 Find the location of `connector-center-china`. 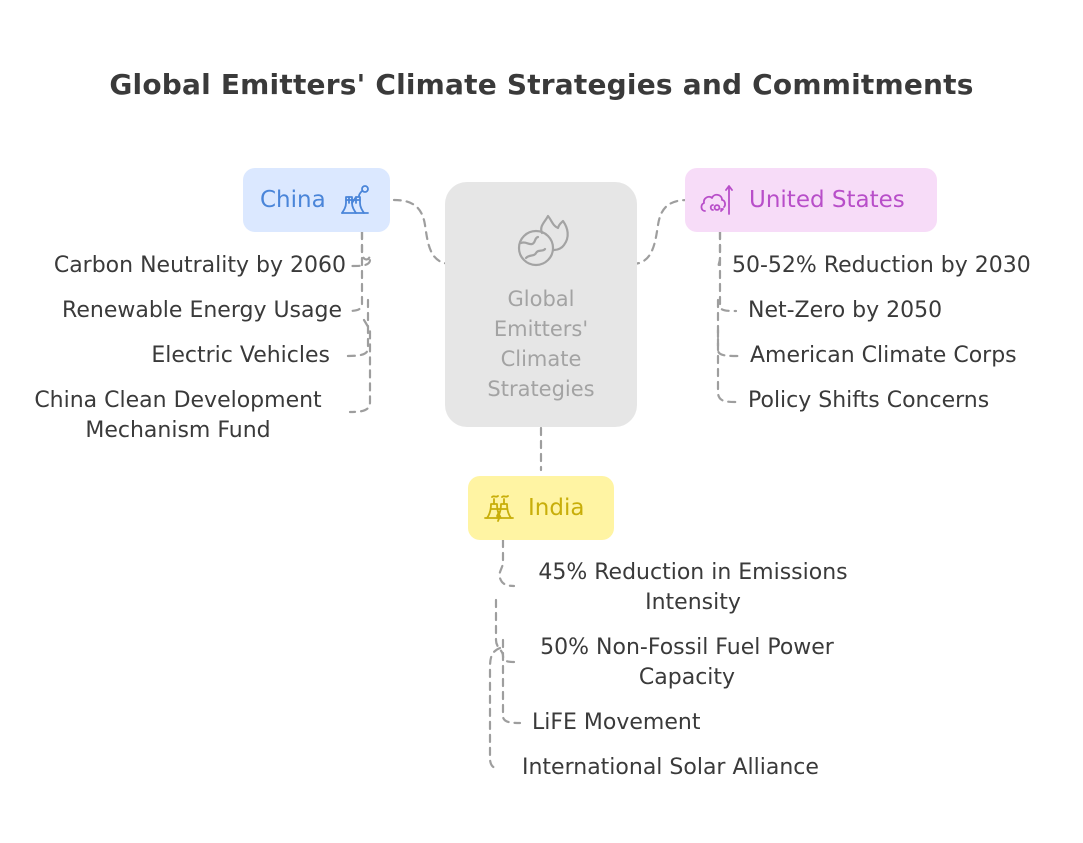

connector-center-china is located at coordinates (423, 232).